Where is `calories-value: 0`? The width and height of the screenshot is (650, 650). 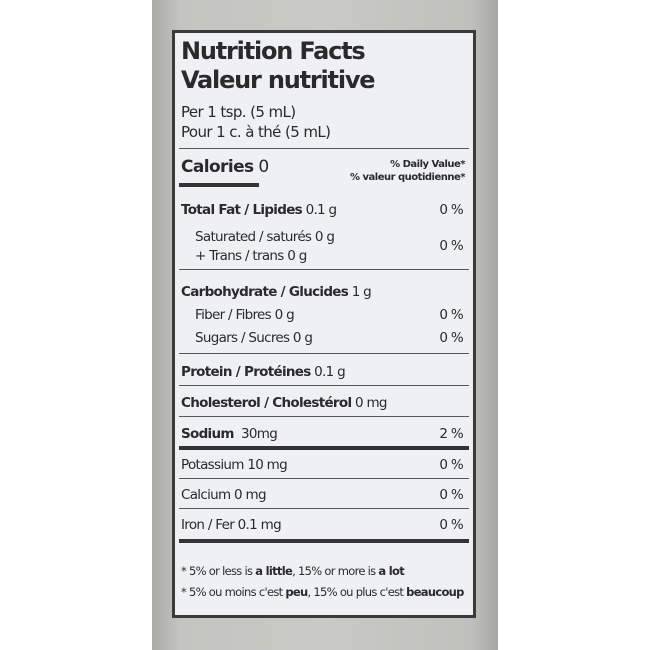
calories-value: 0 is located at coordinates (263, 167).